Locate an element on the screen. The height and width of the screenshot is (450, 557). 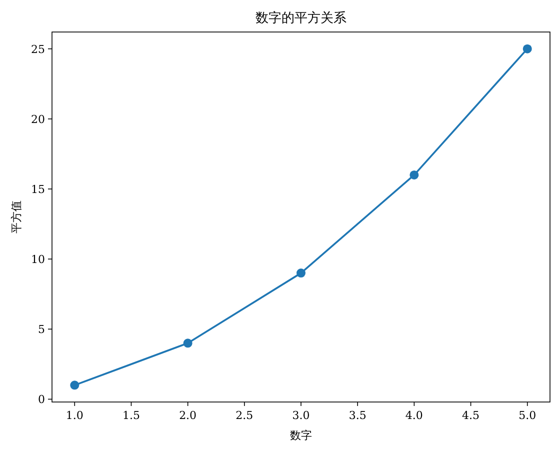
y-tick-label: 25 is located at coordinates (38, 49).